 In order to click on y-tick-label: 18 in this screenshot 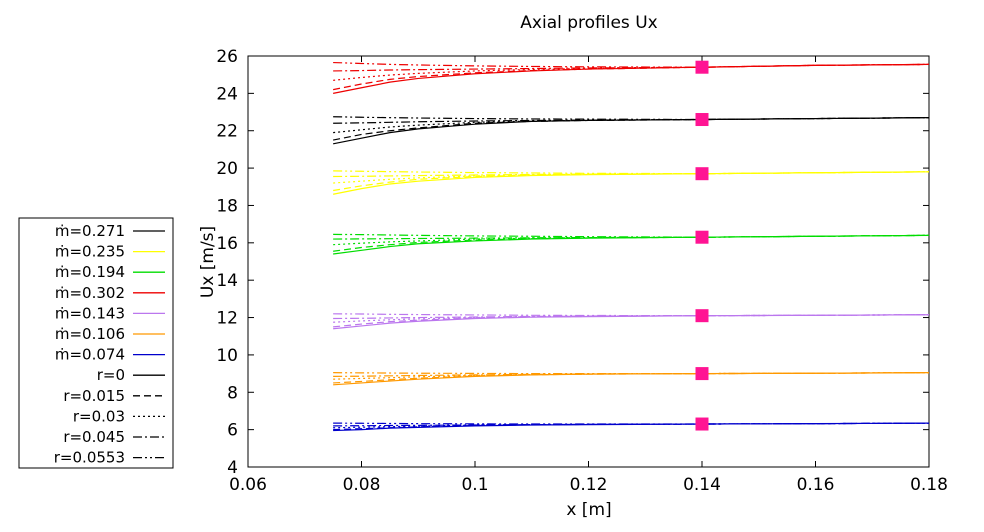, I will do `click(227, 206)`.